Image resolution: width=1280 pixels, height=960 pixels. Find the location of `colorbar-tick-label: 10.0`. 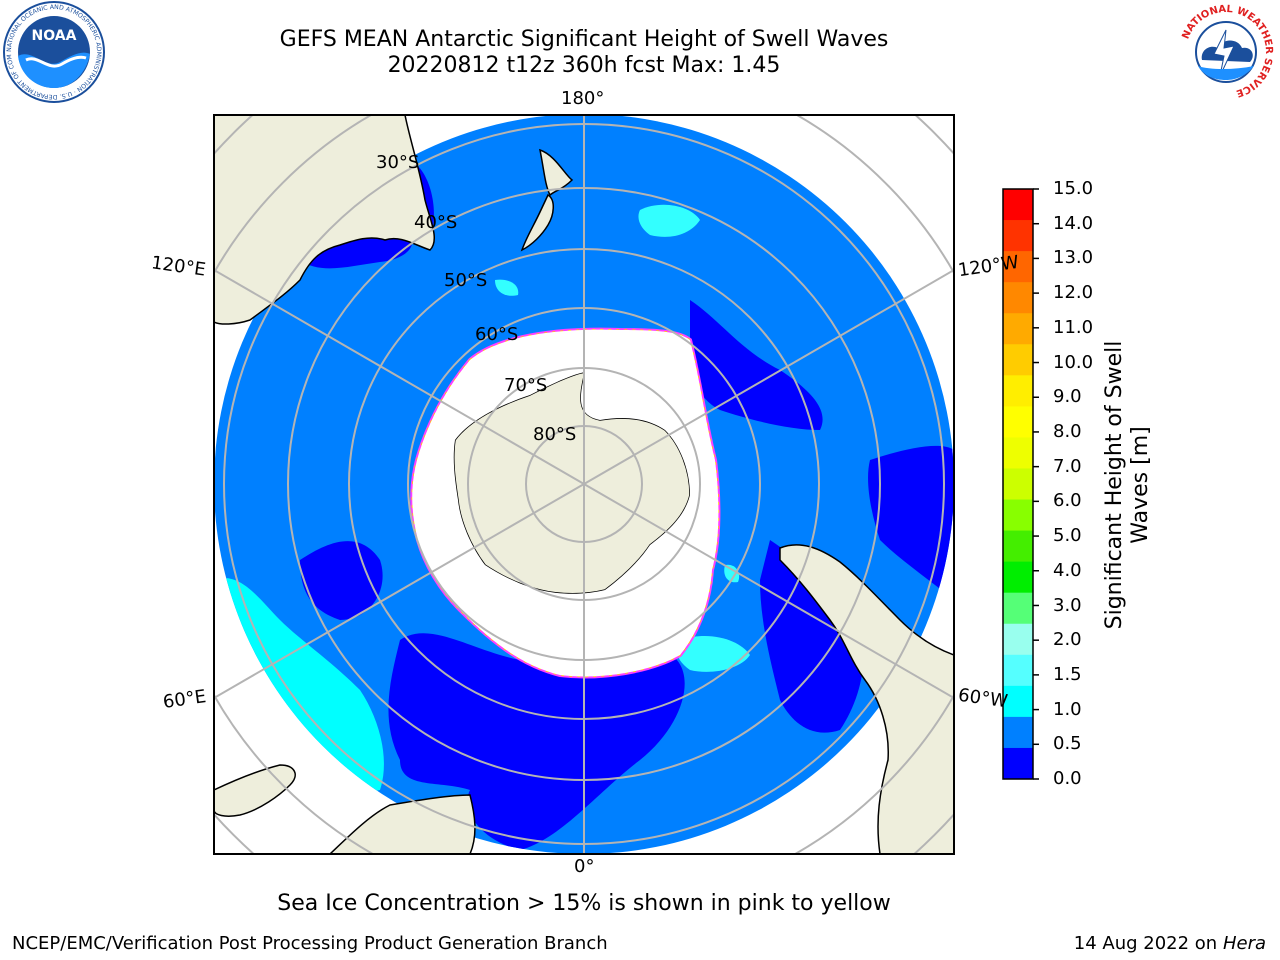

colorbar-tick-label: 10.0 is located at coordinates (1073, 362).